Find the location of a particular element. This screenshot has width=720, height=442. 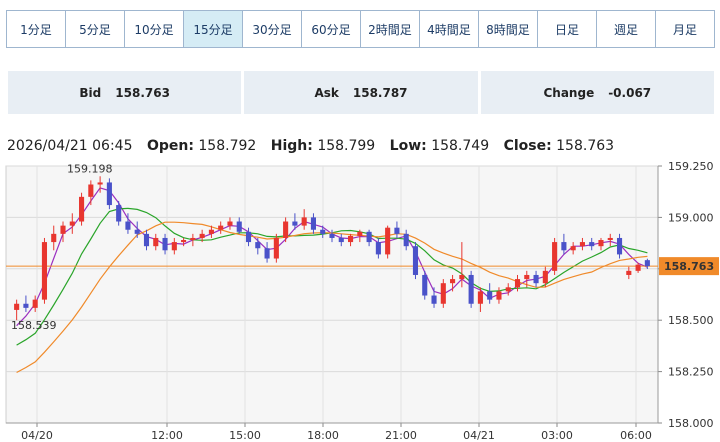

high-label: High: is located at coordinates (291, 146).